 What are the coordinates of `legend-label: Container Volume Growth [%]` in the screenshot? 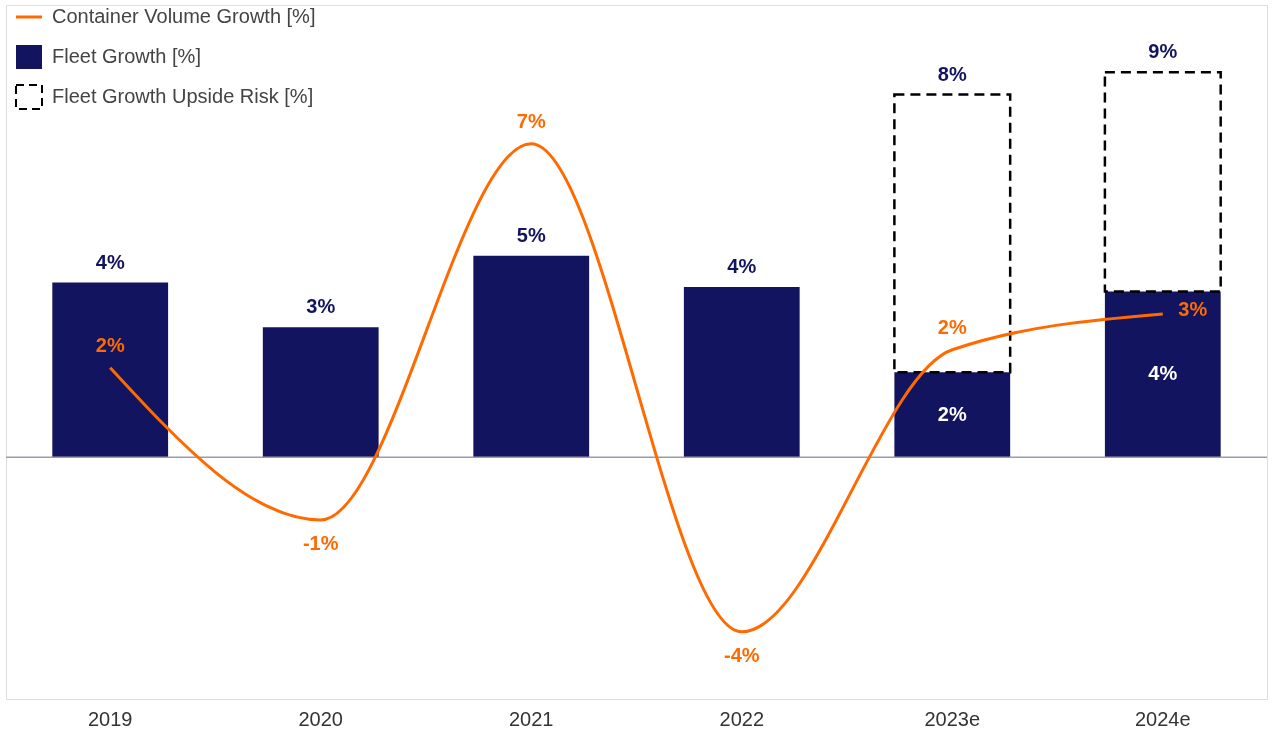 It's located at (184, 16).